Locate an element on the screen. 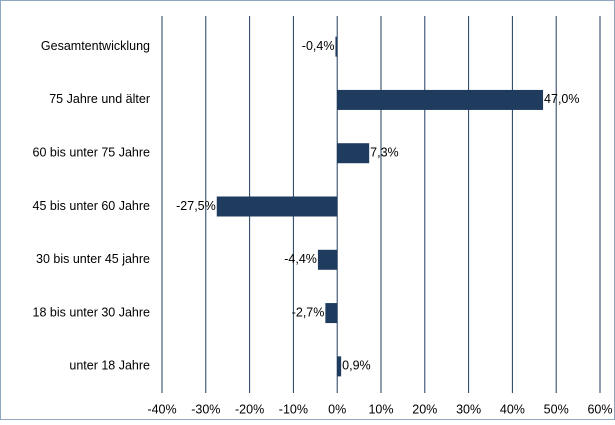  x-tick-label: 0% is located at coordinates (337, 409).